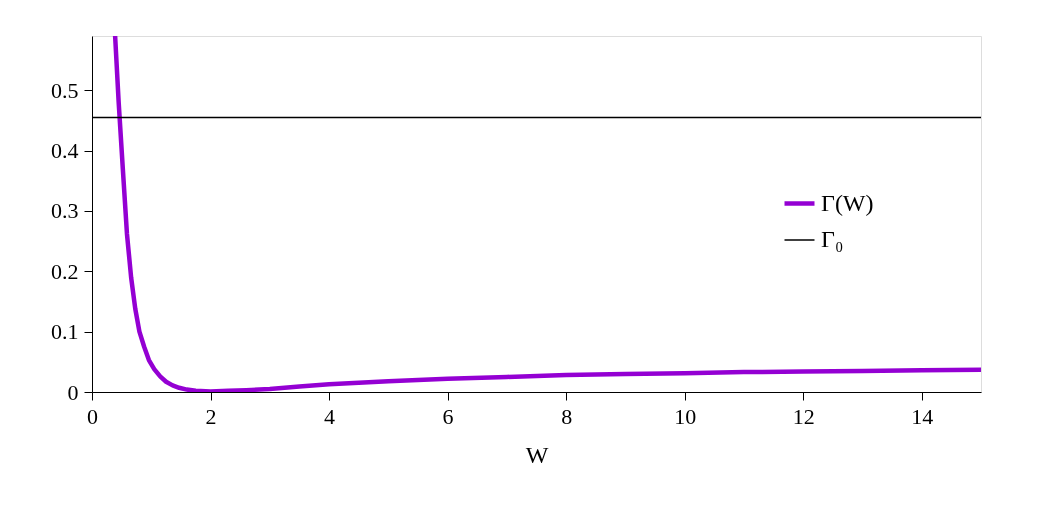 This screenshot has height=525, width=1050. Describe the element at coordinates (922, 416) in the screenshot. I see `x-tick-label: 14` at that location.